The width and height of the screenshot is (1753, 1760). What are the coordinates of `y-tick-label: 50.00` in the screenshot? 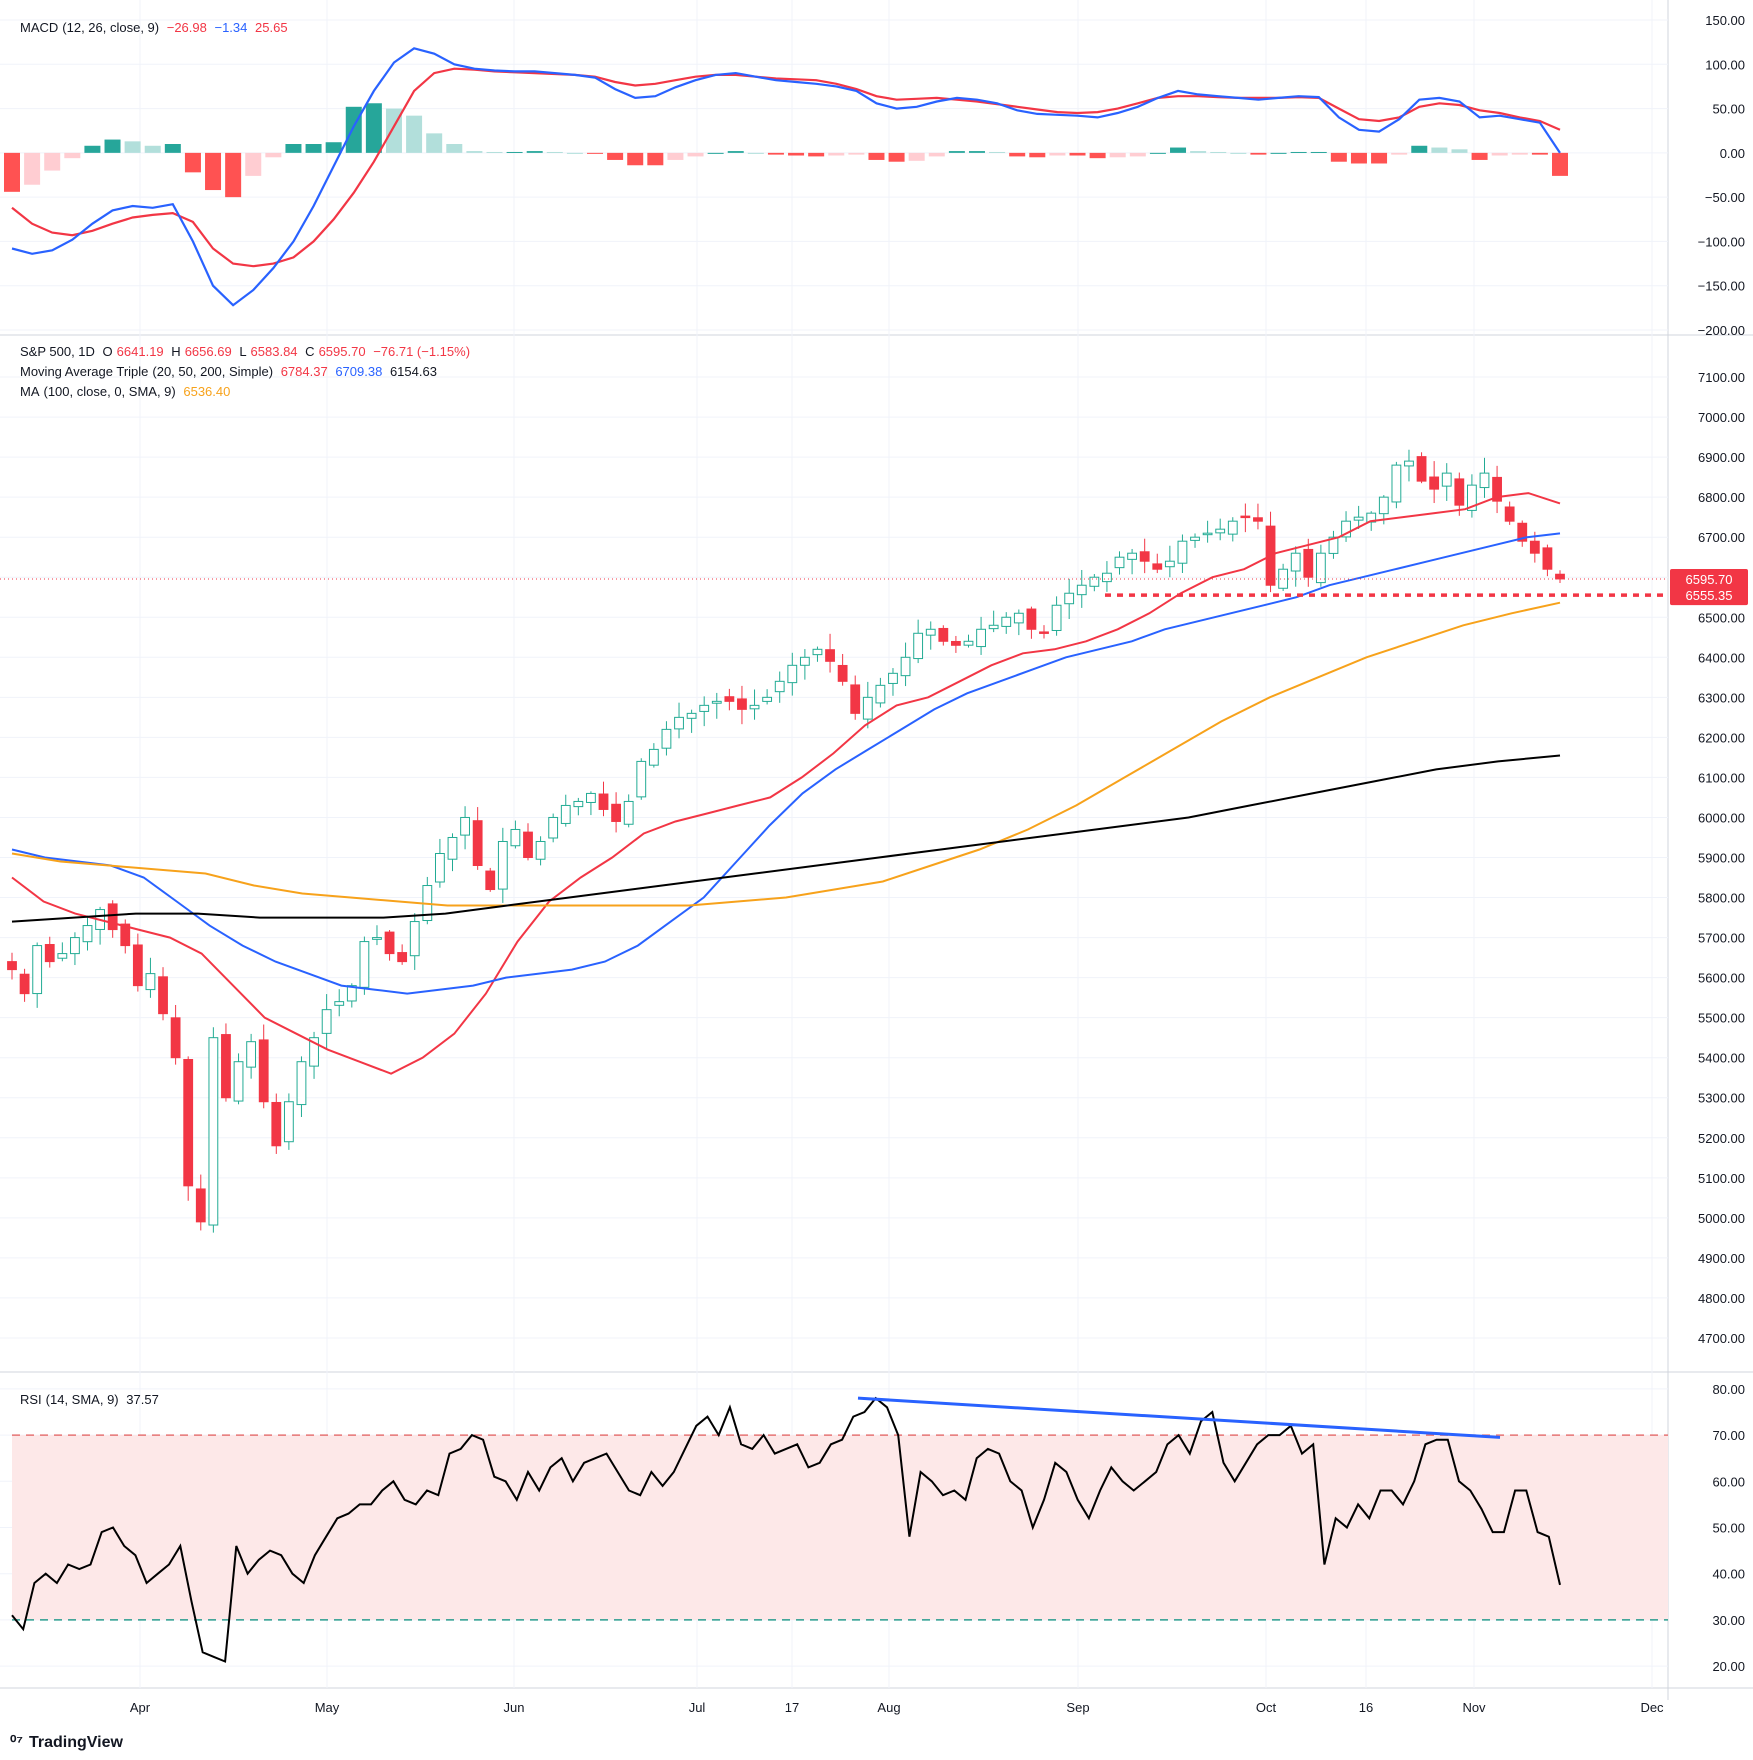 It's located at (1728, 1528).